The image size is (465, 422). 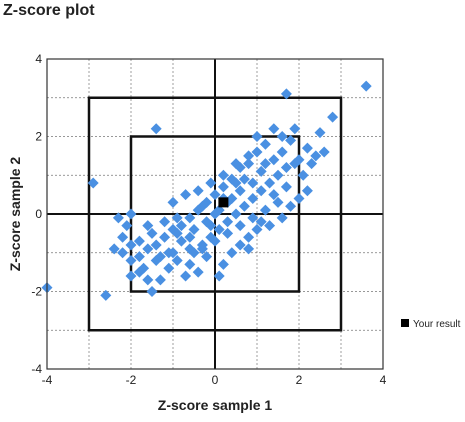 I want to click on x-tick-label: 2, so click(x=299, y=380).